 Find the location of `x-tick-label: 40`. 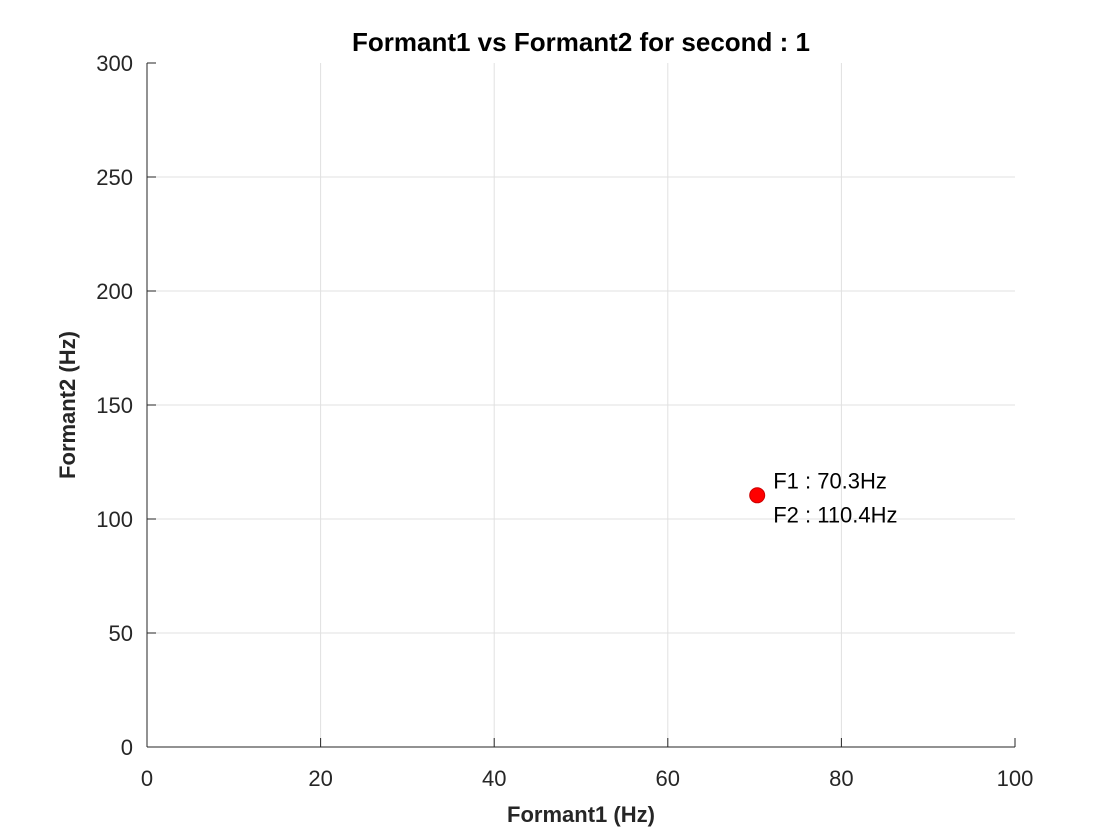

x-tick-label: 40 is located at coordinates (494, 778).